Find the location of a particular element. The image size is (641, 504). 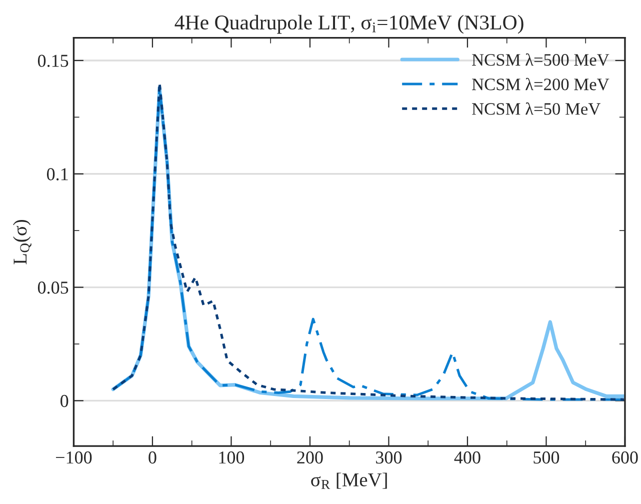

y-axis-title: L$_{Q}$(σ) is located at coordinates (22, 242).